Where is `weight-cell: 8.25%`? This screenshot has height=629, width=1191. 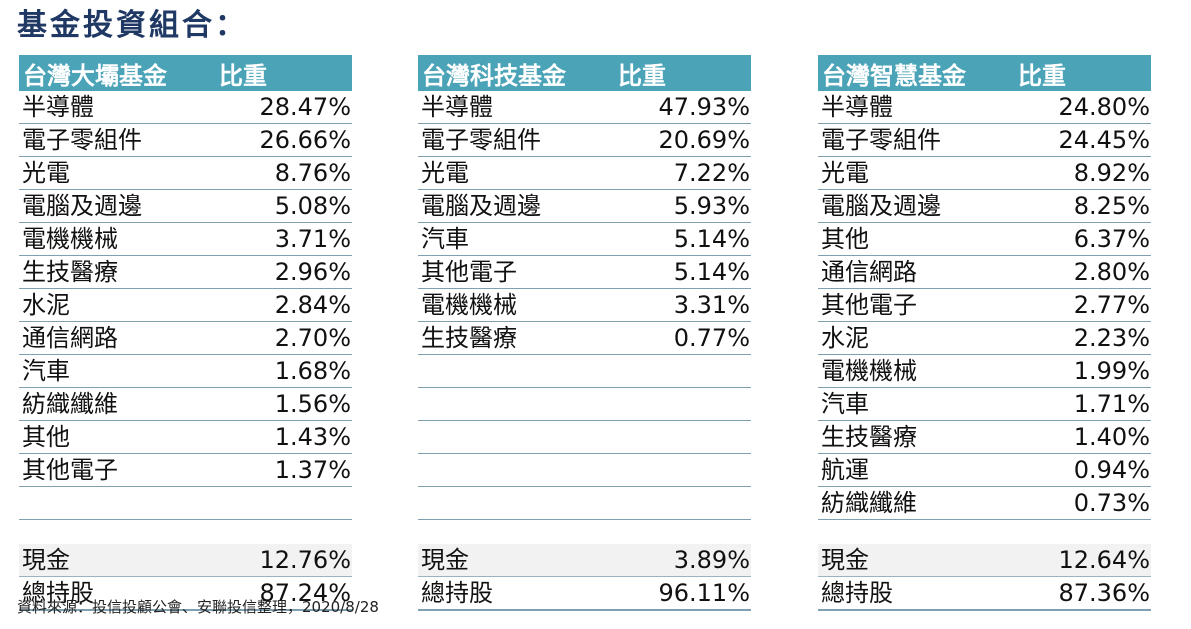 weight-cell: 8.25% is located at coordinates (1084, 206).